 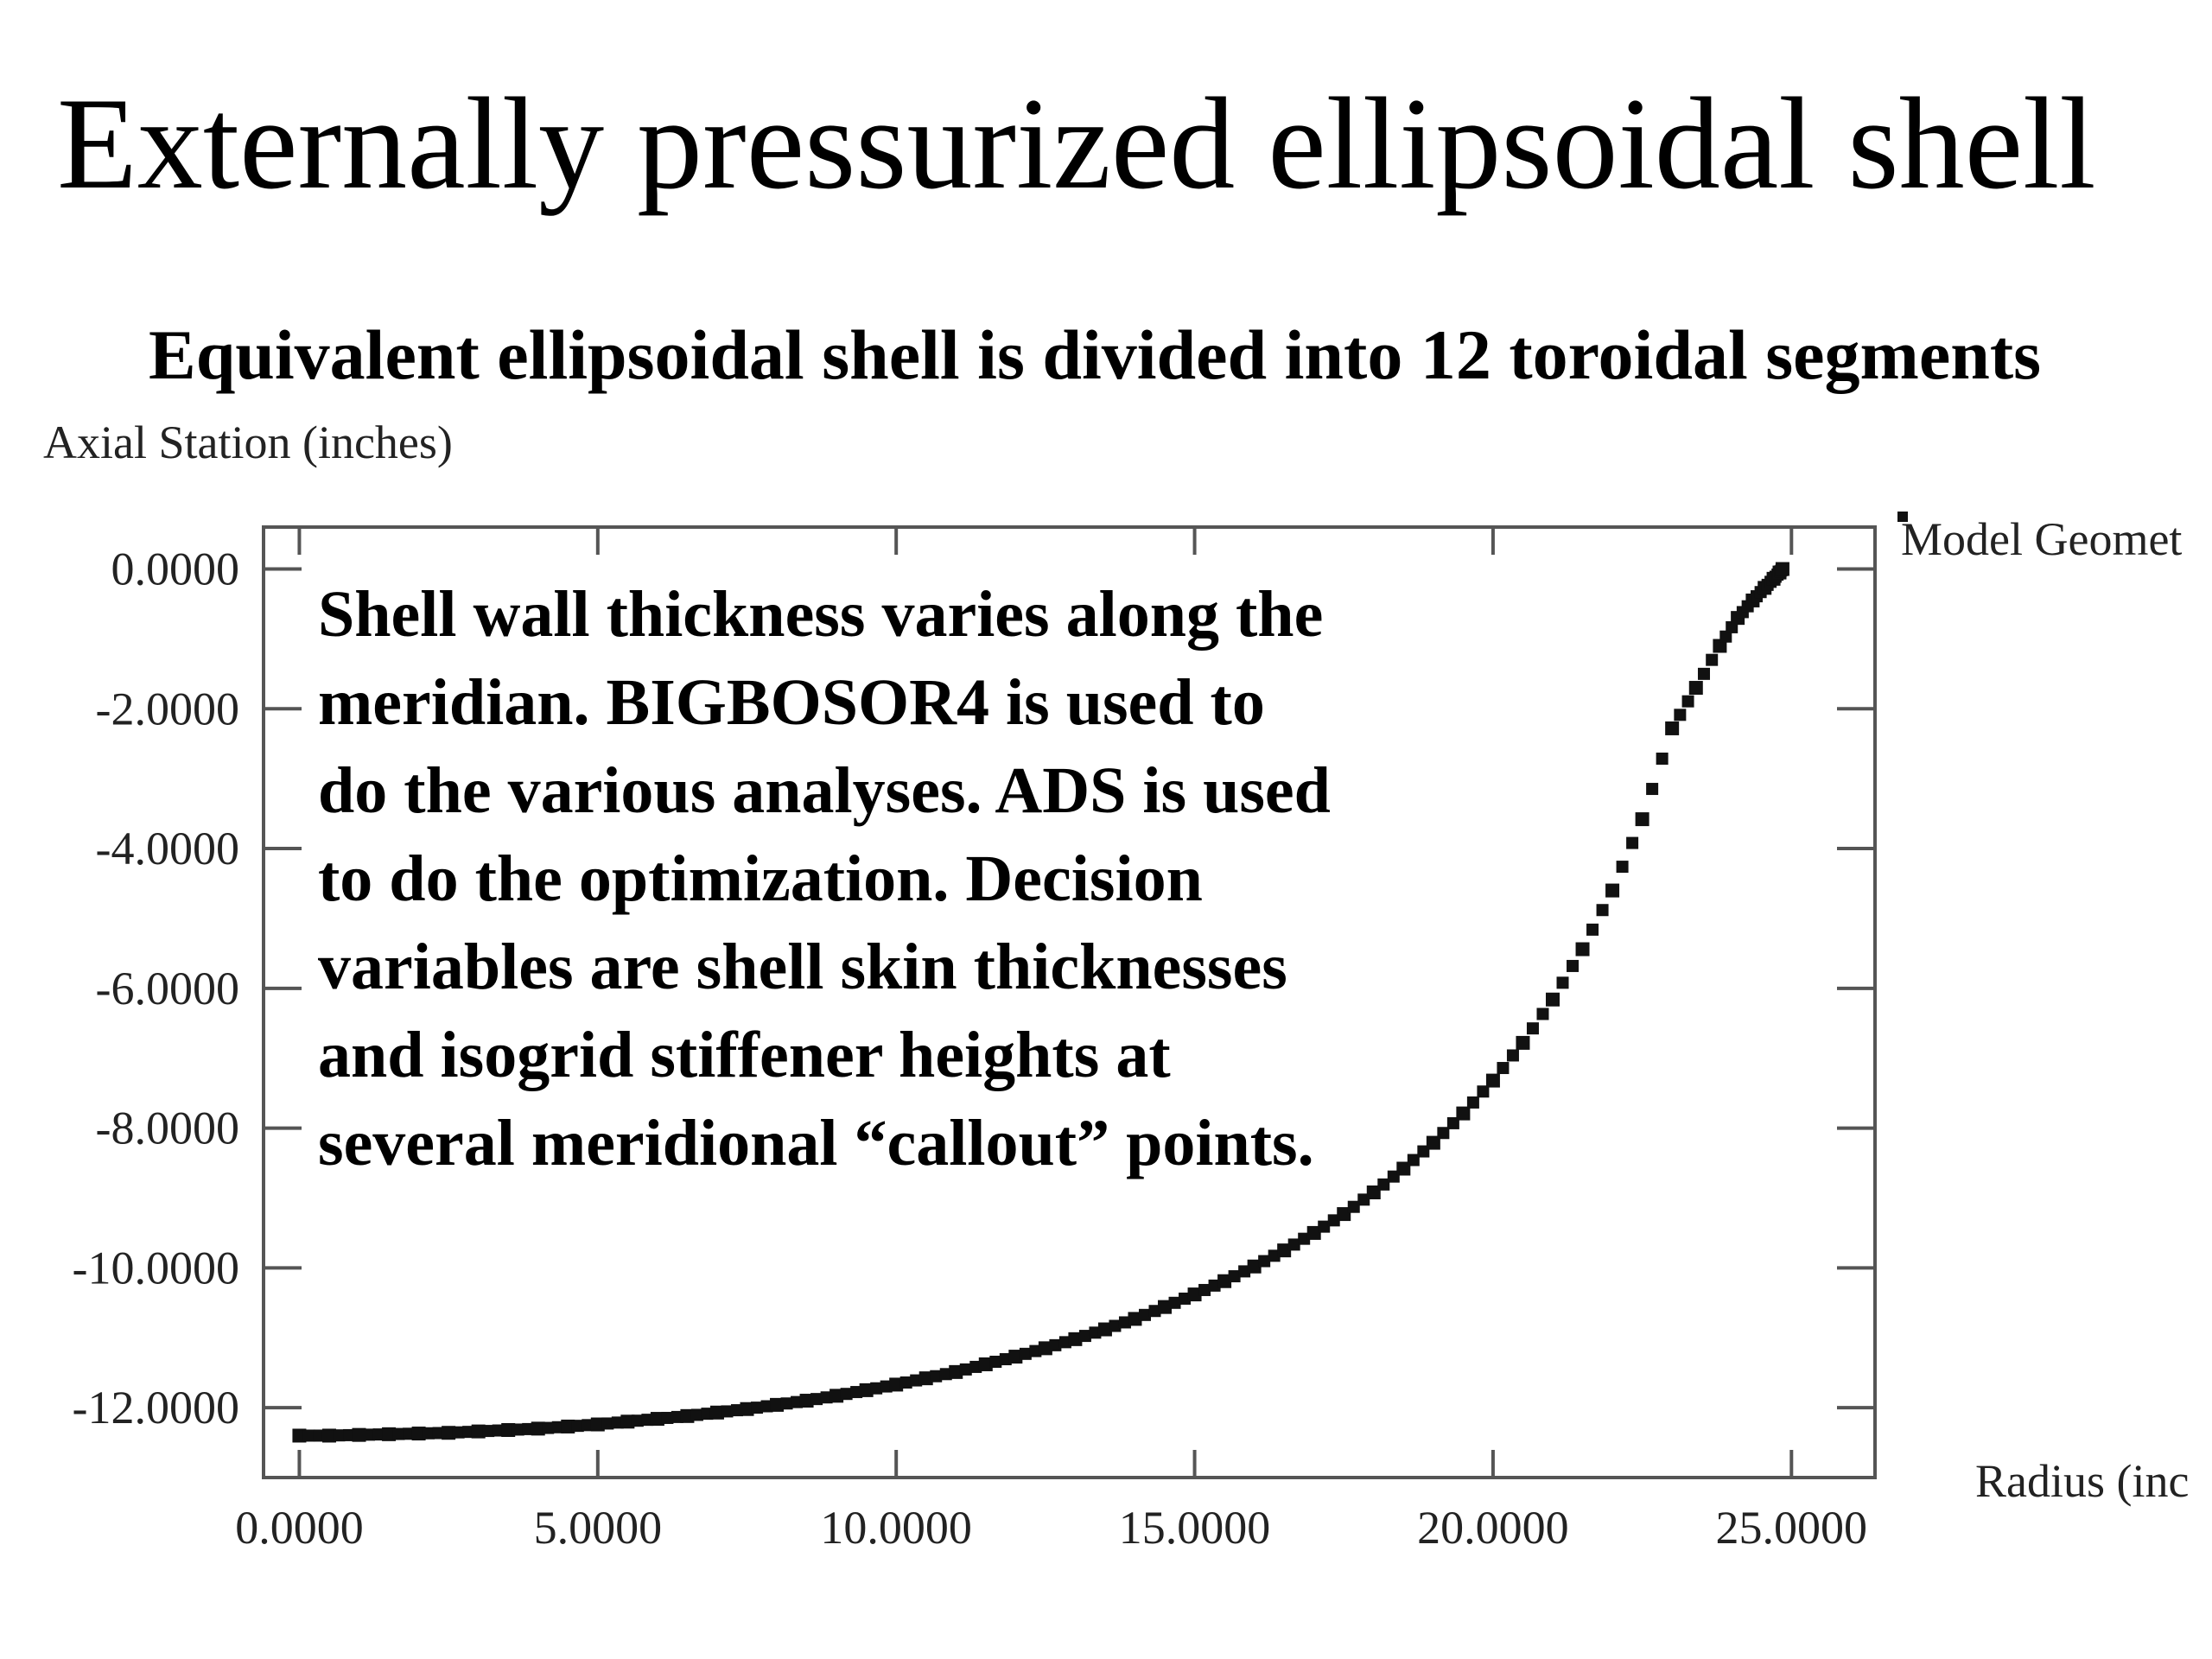 I want to click on x-tick-label: 20.0000, so click(x=1493, y=1528).